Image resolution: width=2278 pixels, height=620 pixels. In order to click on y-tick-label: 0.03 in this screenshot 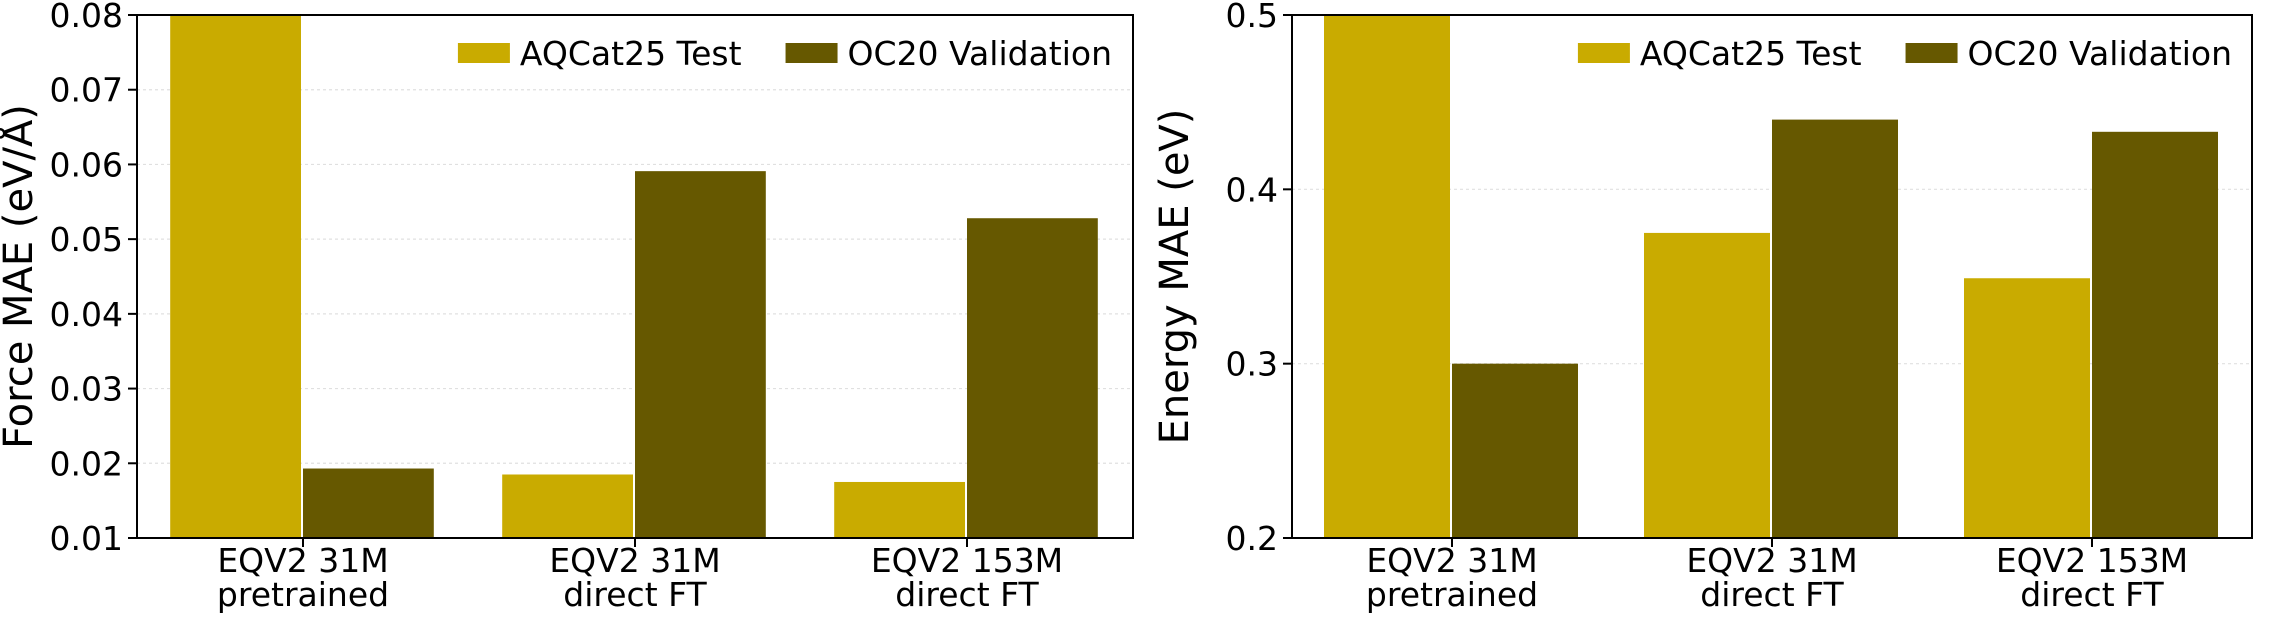, I will do `click(86, 389)`.